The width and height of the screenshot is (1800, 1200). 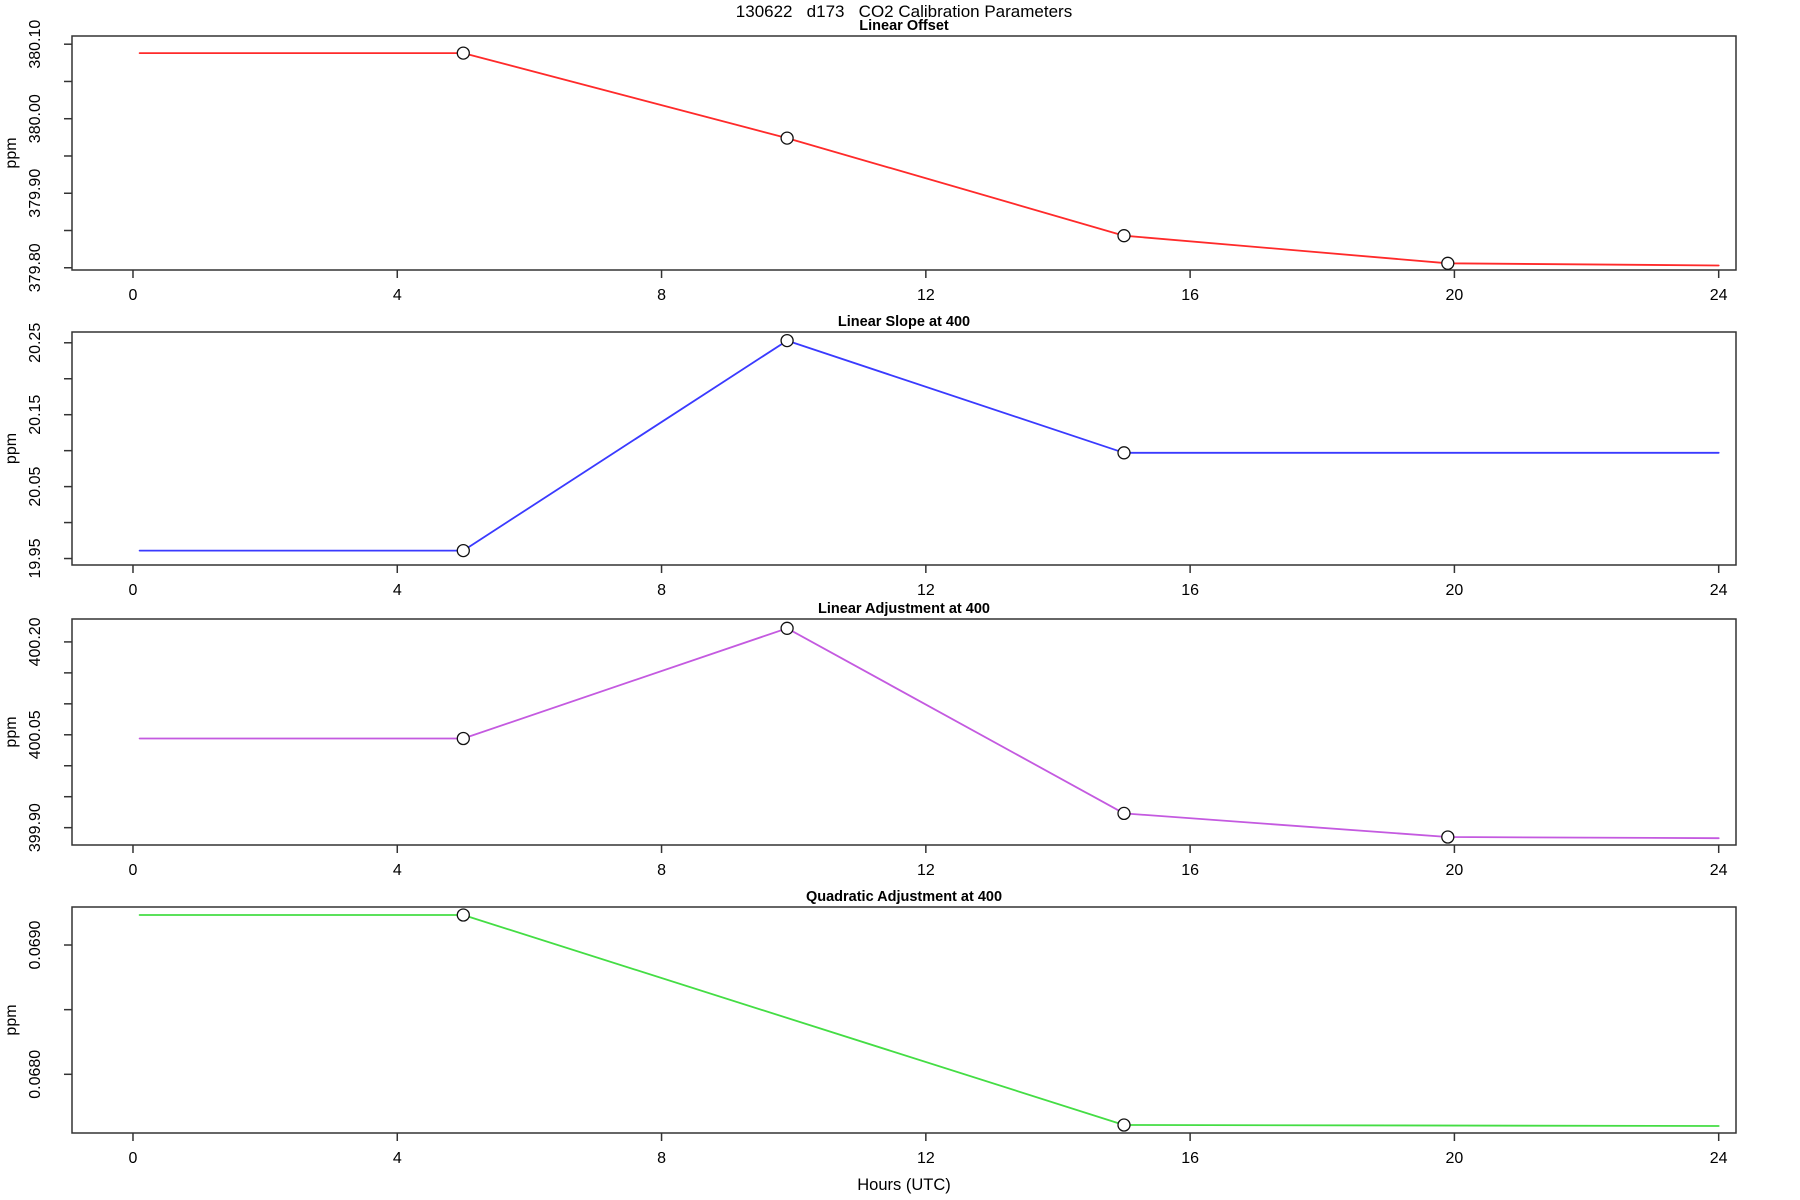 I want to click on y-tick-label: 20.25, so click(x=35, y=343).